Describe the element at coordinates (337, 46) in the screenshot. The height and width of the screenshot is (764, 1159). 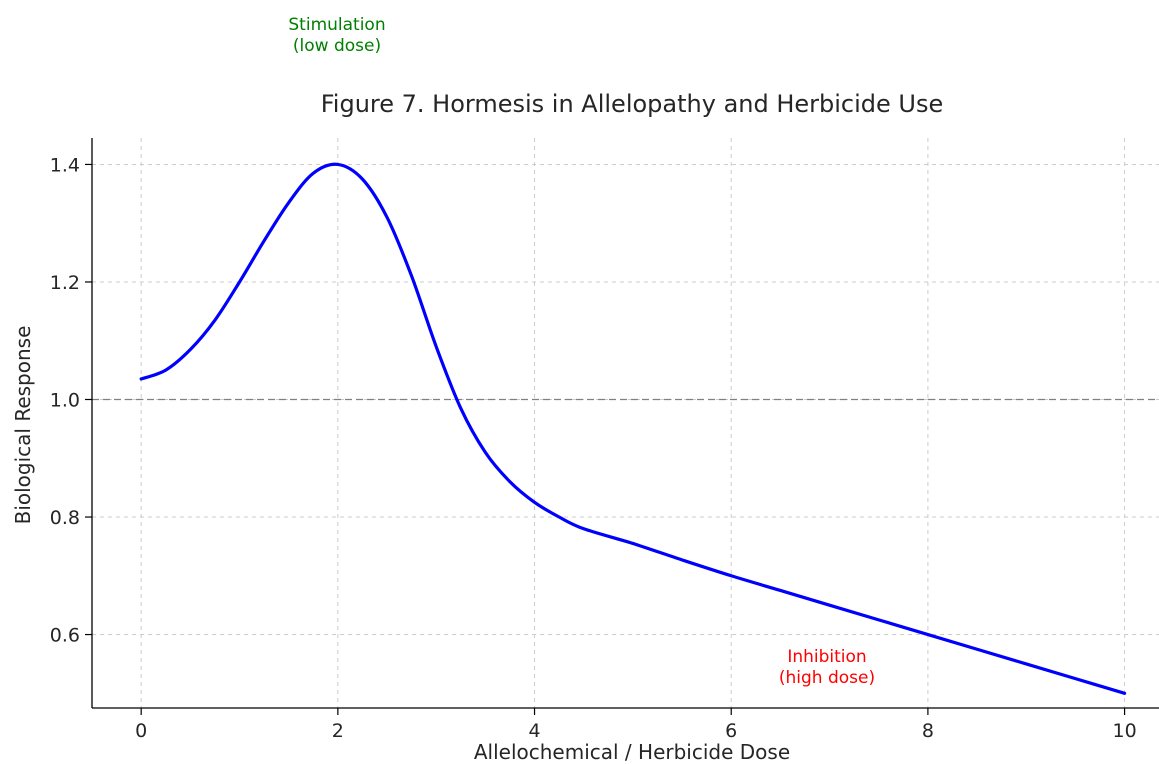
I see `annotation-stimulation-line2: (low dose)` at that location.